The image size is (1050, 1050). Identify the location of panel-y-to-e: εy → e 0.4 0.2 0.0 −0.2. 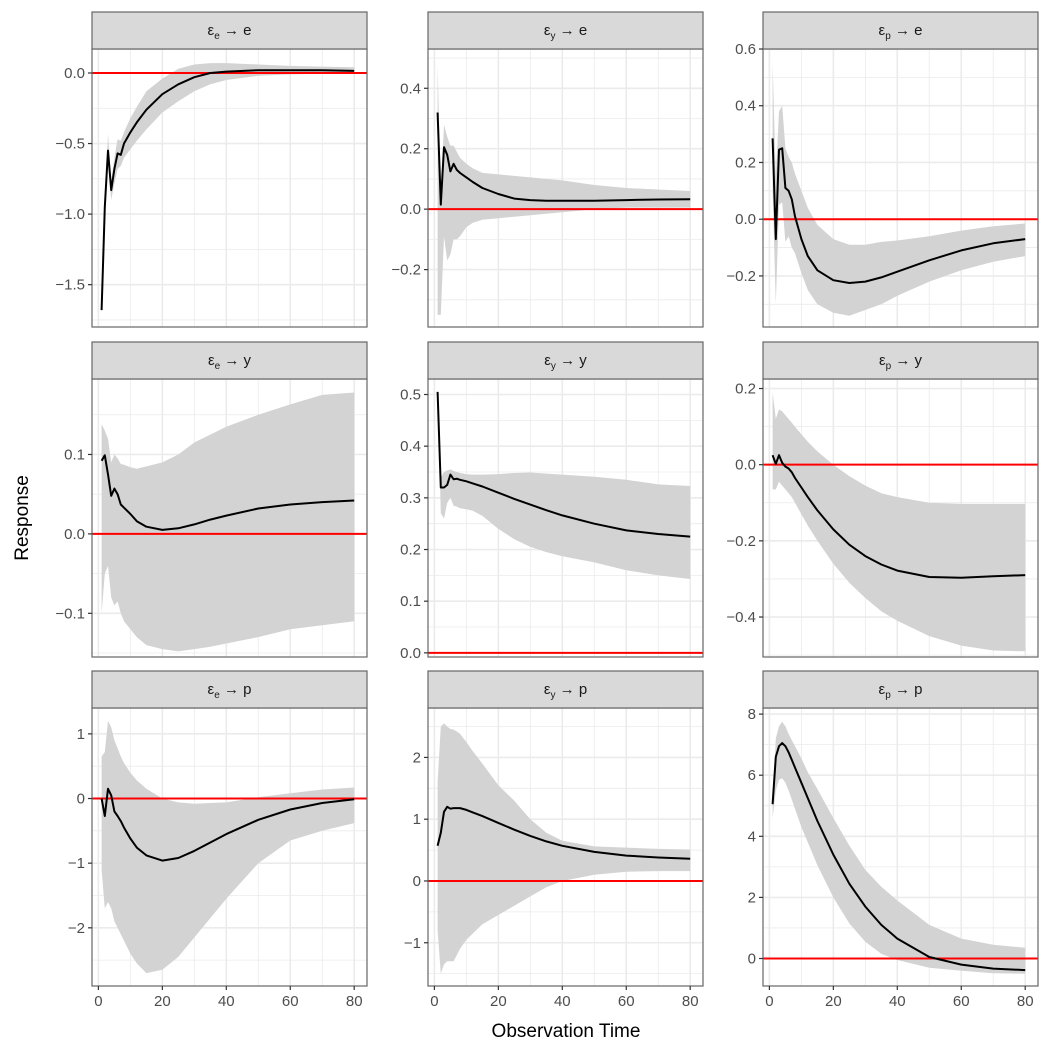
(547, 169).